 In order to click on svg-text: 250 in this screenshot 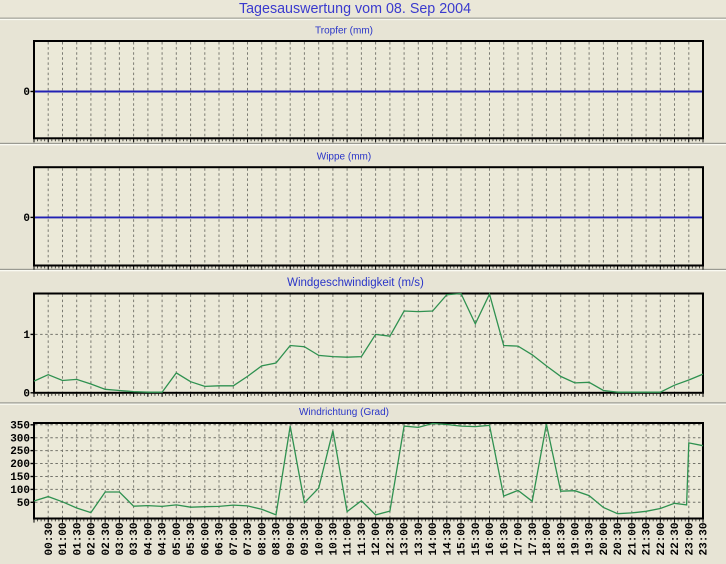, I will do `click(20, 452)`.